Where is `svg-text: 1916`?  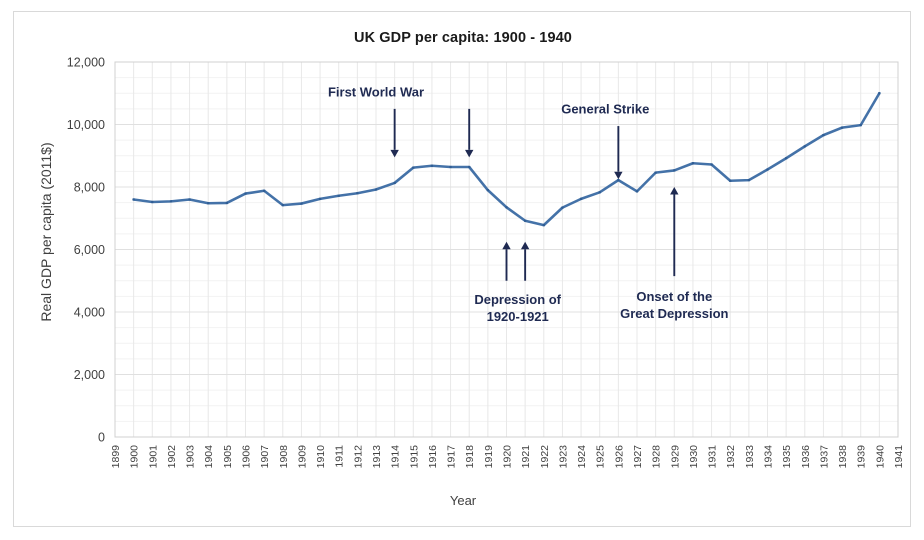
svg-text: 1916 is located at coordinates (433, 457).